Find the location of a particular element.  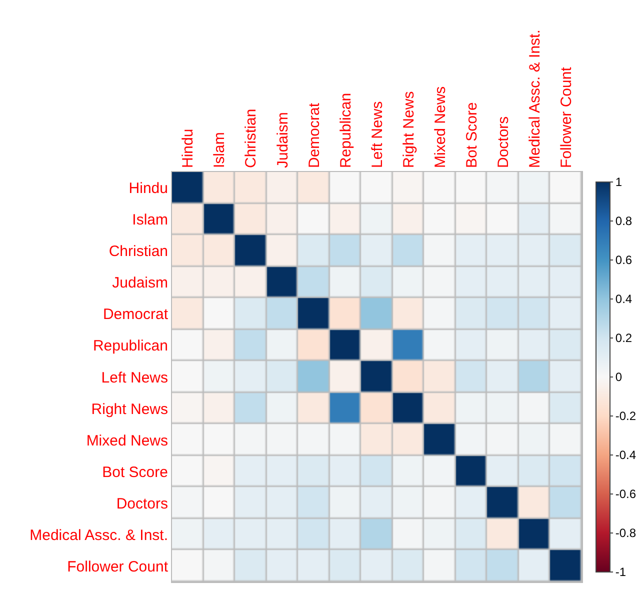

color-bar-label: -0.8 is located at coordinates (625, 533).